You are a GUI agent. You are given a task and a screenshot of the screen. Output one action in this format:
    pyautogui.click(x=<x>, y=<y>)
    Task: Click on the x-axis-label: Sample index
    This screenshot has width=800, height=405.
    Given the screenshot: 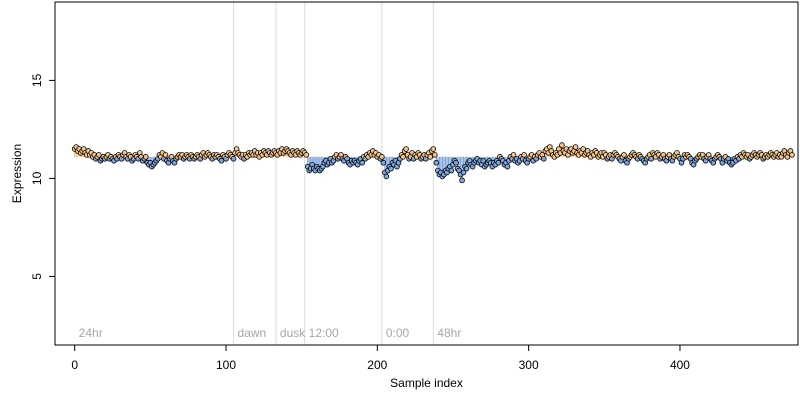 What is the action you would take?
    pyautogui.click(x=426, y=383)
    